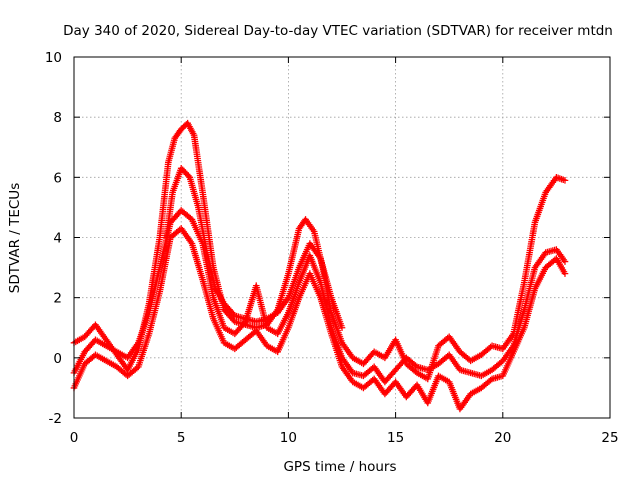  I want to click on x-tick-label: 10, so click(288, 438).